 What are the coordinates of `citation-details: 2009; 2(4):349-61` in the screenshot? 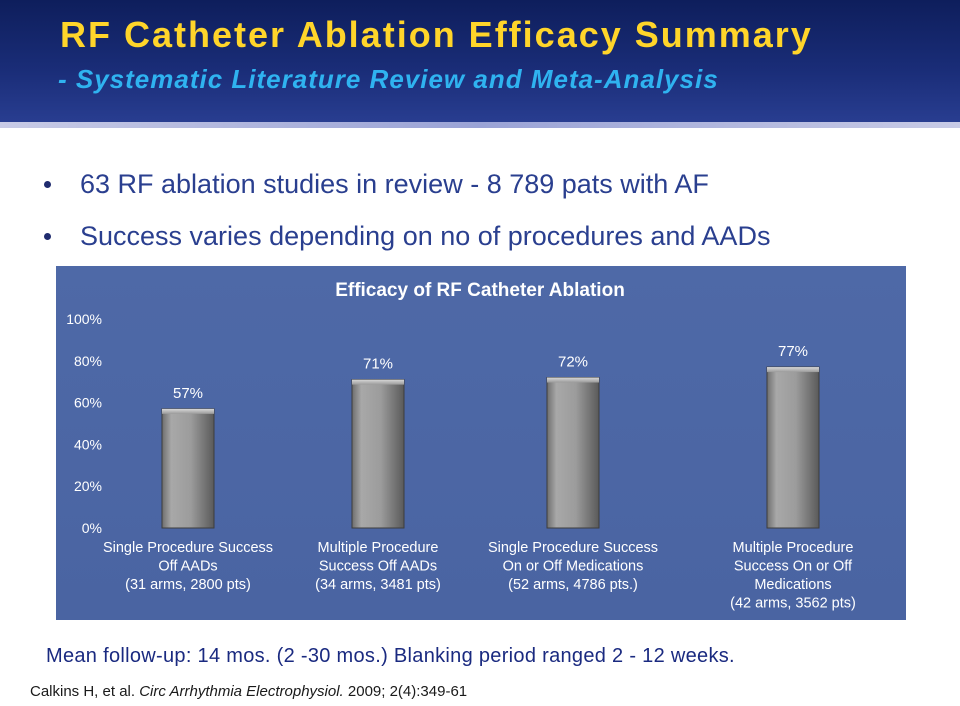 It's located at (405, 691).